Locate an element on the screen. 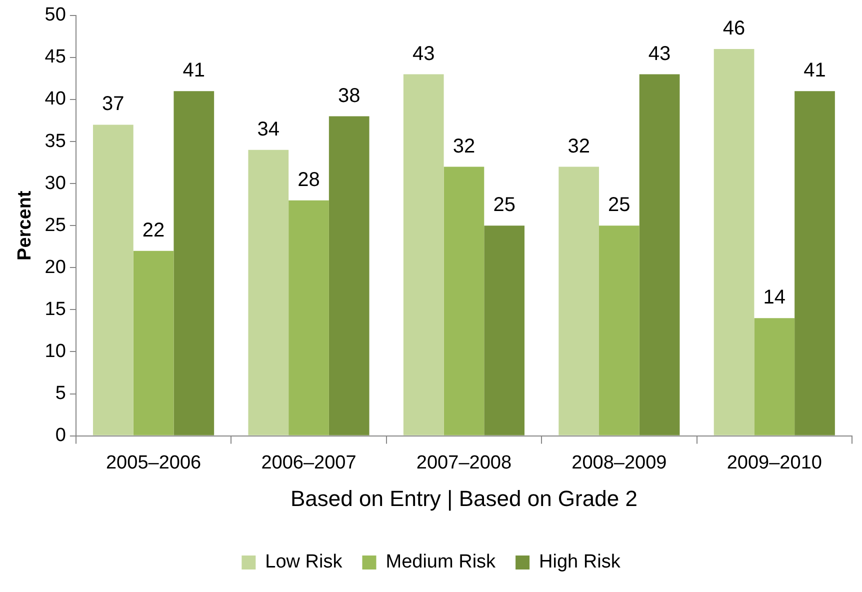  data-label: 14 is located at coordinates (774, 297).